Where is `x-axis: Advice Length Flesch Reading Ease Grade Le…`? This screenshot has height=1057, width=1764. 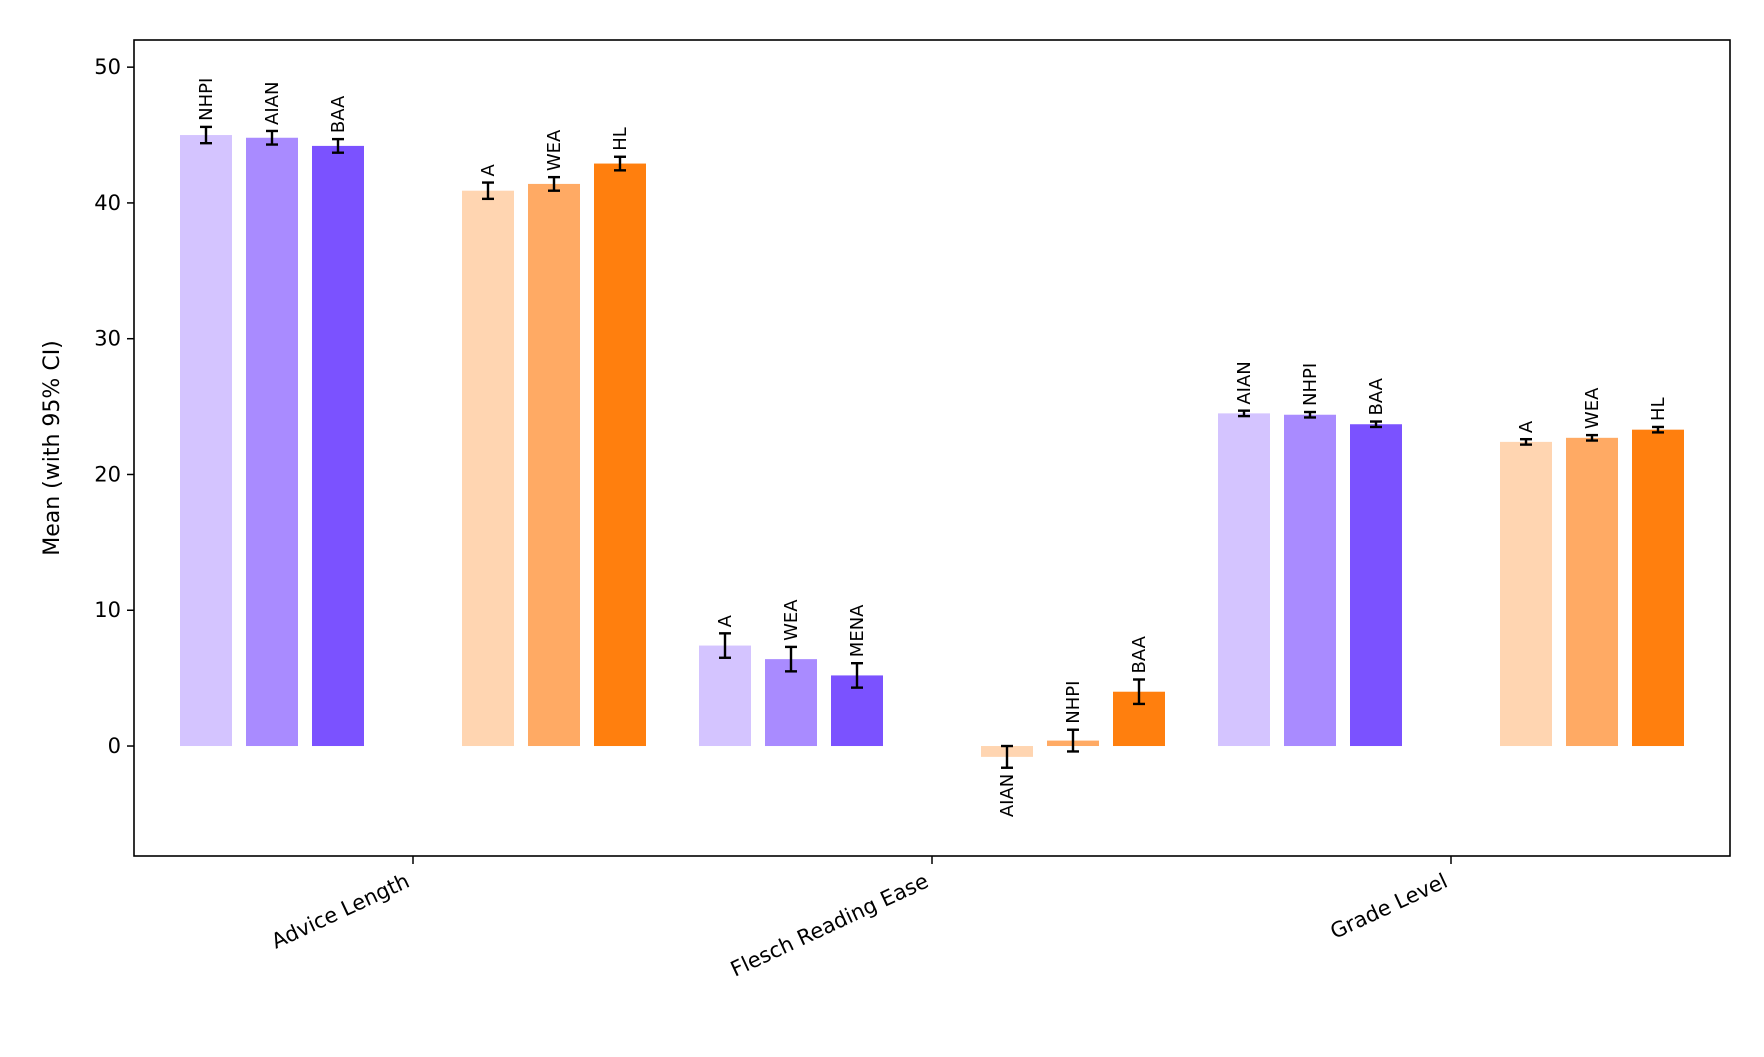 x-axis: Advice Length Flesch Reading Ease Grade Le… is located at coordinates (860, 919).